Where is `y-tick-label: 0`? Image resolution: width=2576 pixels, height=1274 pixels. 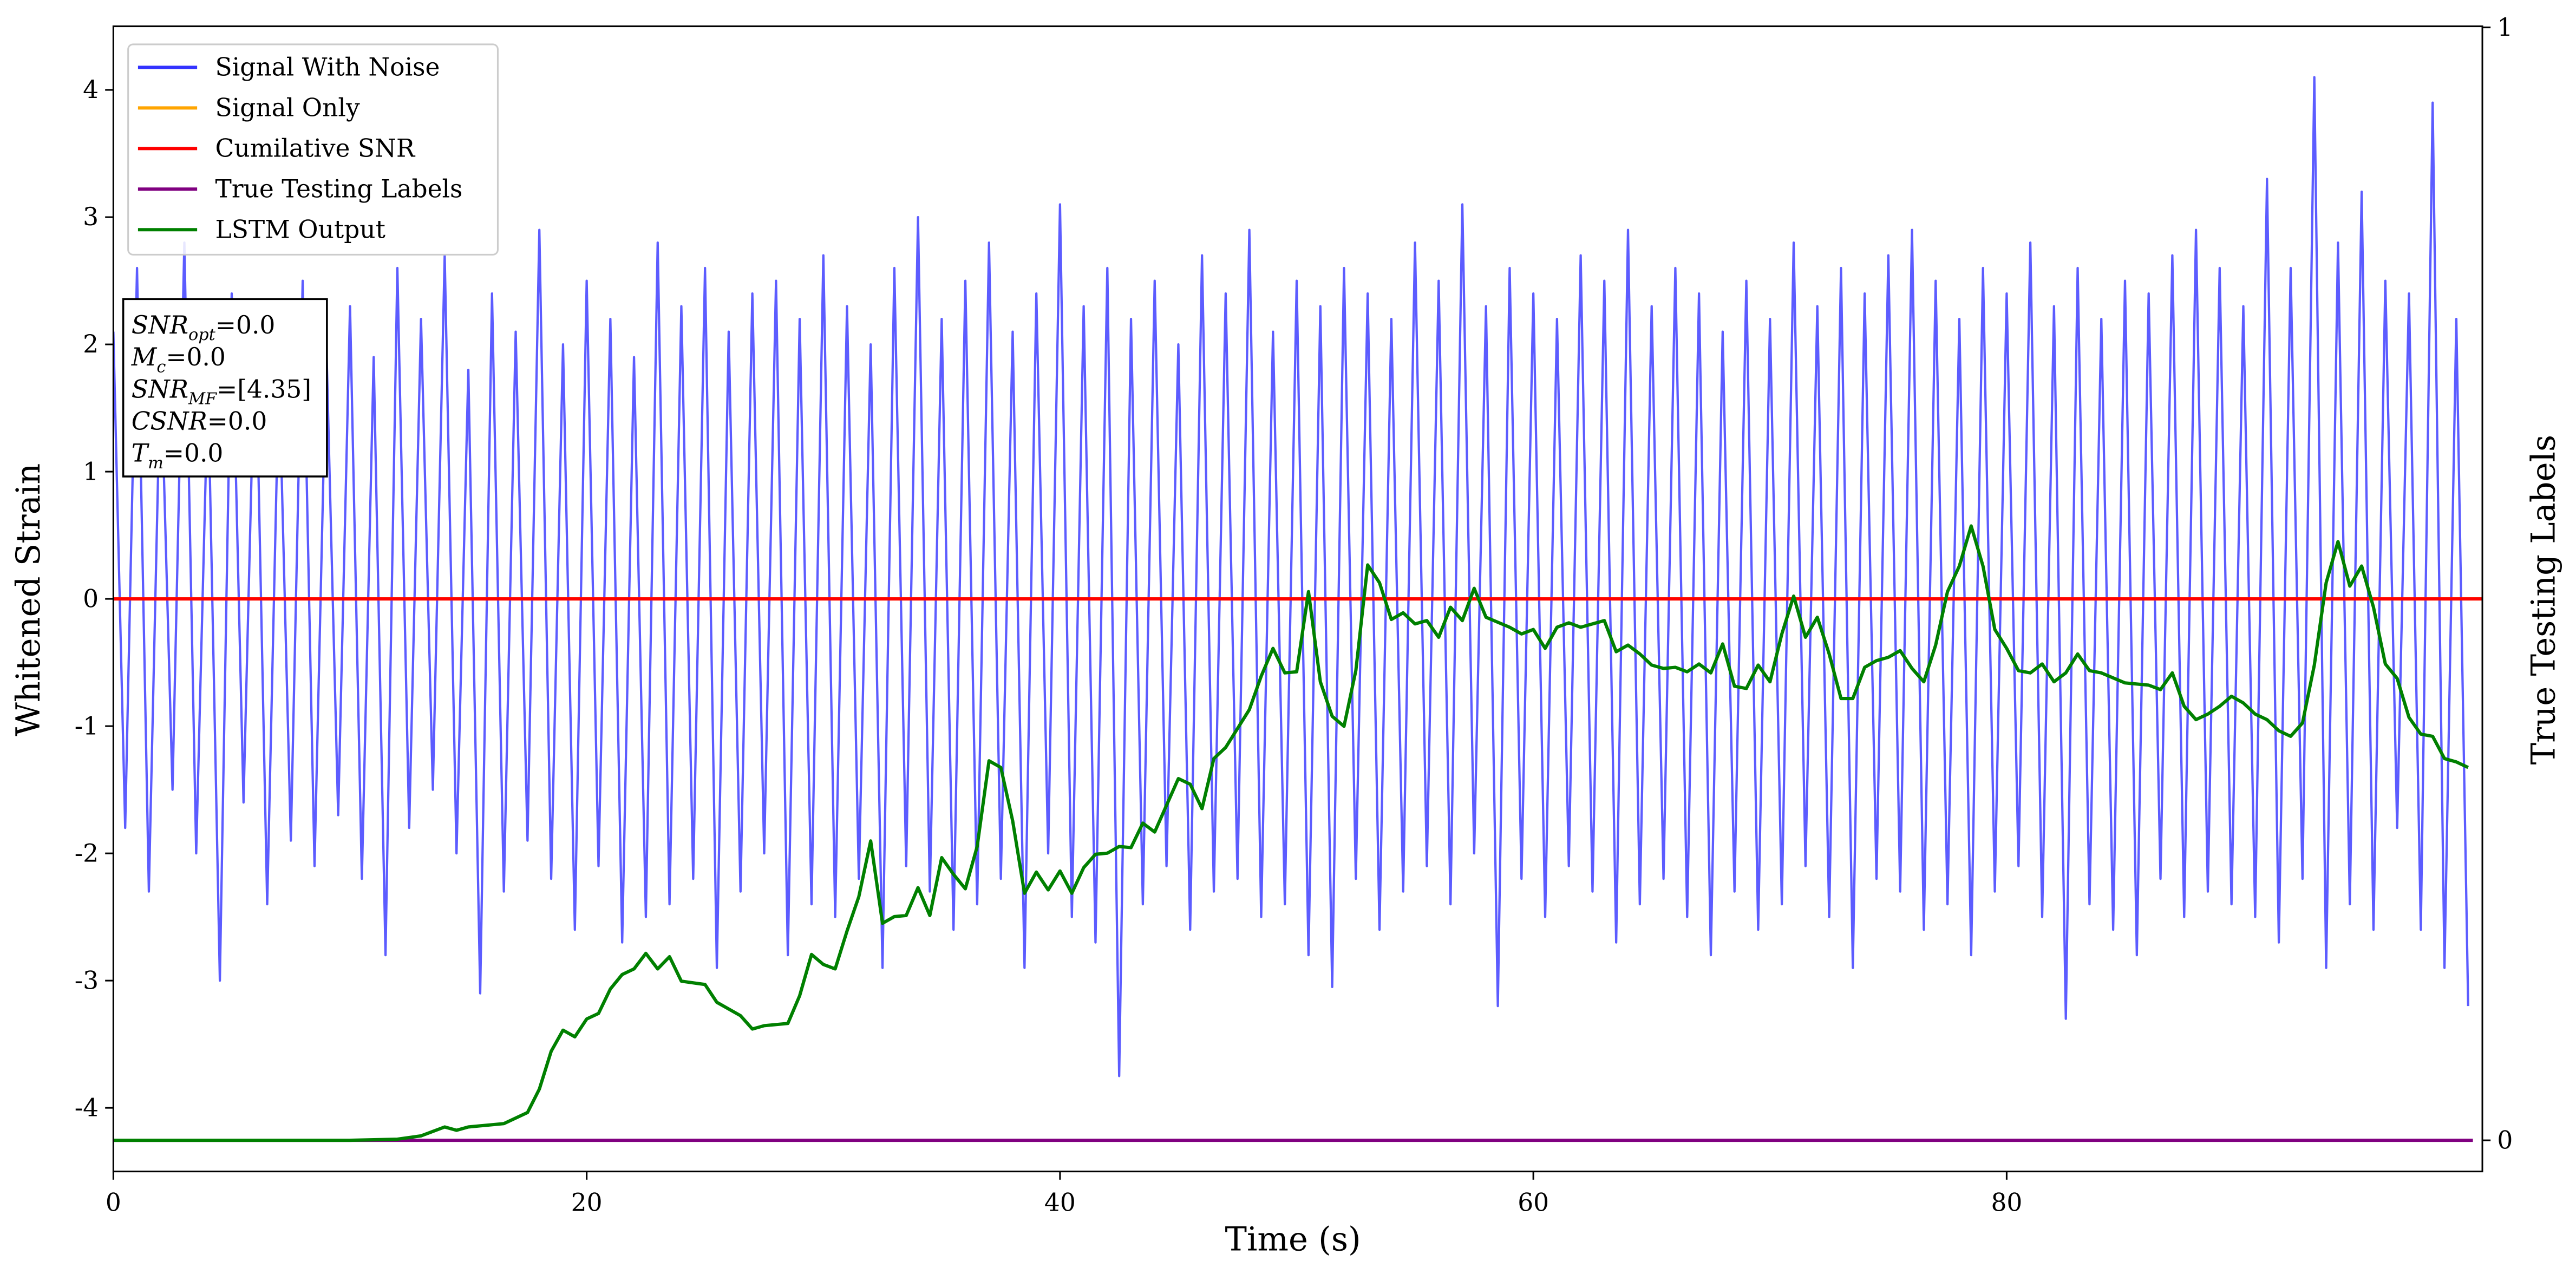
y-tick-label: 0 is located at coordinates (91, 598).